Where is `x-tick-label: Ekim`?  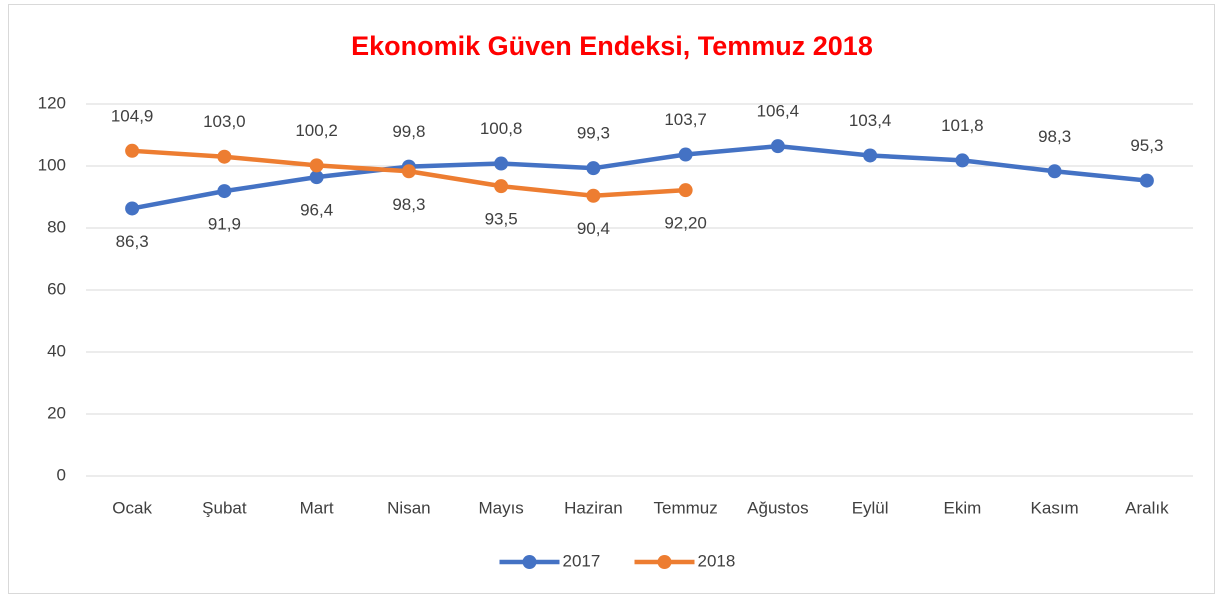
x-tick-label: Ekim is located at coordinates (962, 507).